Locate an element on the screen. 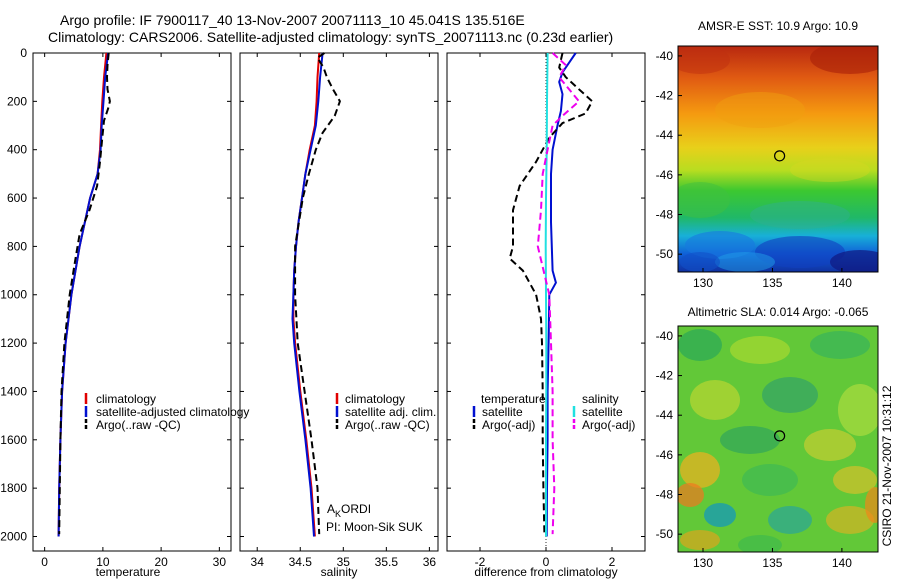 The width and height of the screenshot is (900, 580). annotation-institution: AKORDI is located at coordinates (349, 510).